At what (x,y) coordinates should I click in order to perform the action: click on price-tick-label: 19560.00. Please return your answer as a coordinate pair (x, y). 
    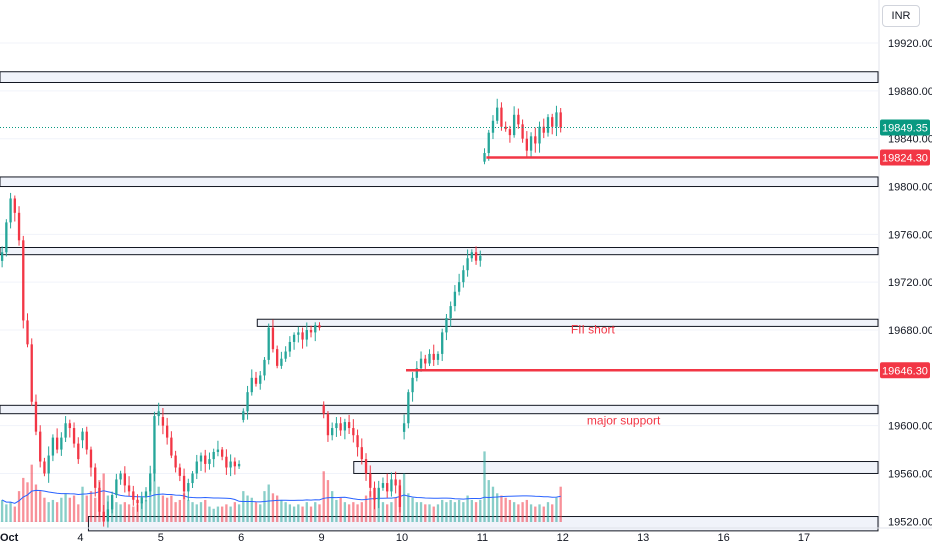
    Looking at the image, I should click on (910, 474).